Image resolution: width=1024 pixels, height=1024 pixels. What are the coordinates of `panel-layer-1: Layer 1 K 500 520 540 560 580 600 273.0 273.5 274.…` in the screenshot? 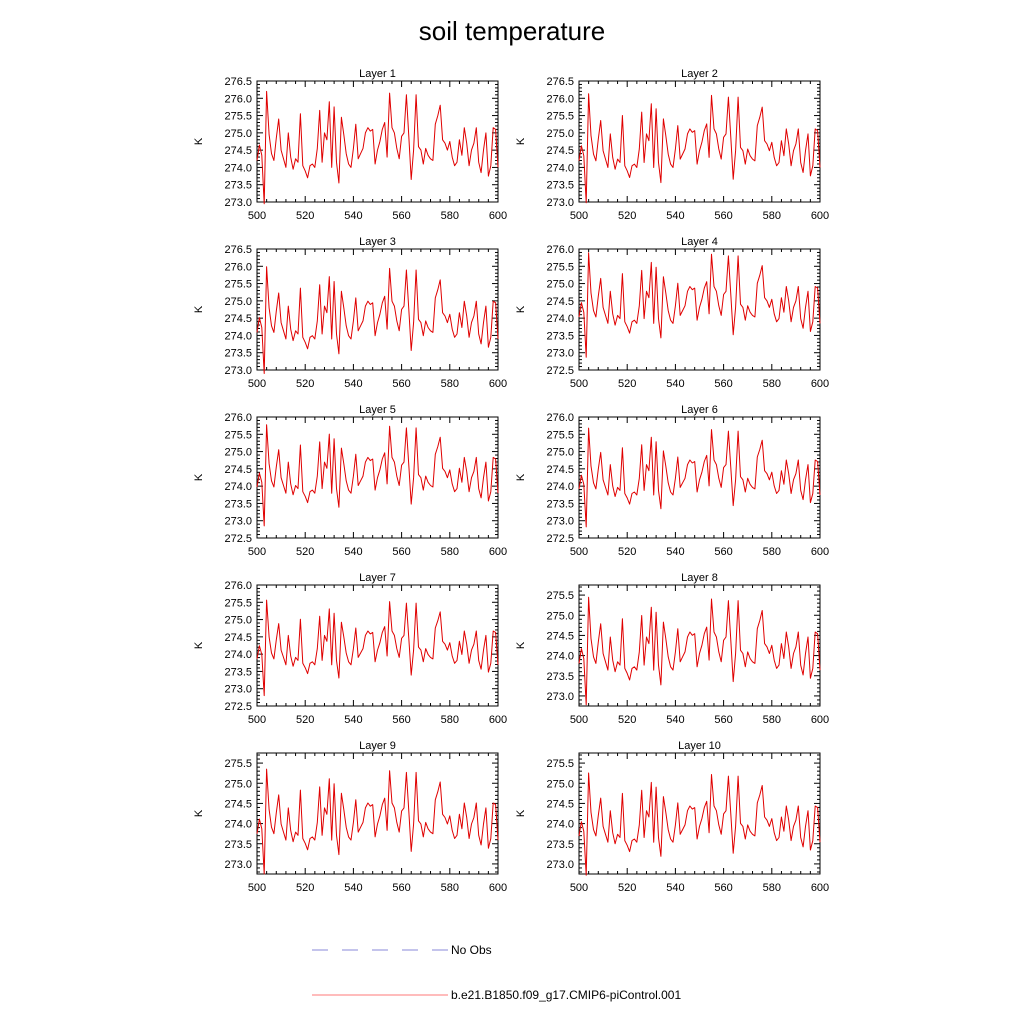 It's located at (350, 145).